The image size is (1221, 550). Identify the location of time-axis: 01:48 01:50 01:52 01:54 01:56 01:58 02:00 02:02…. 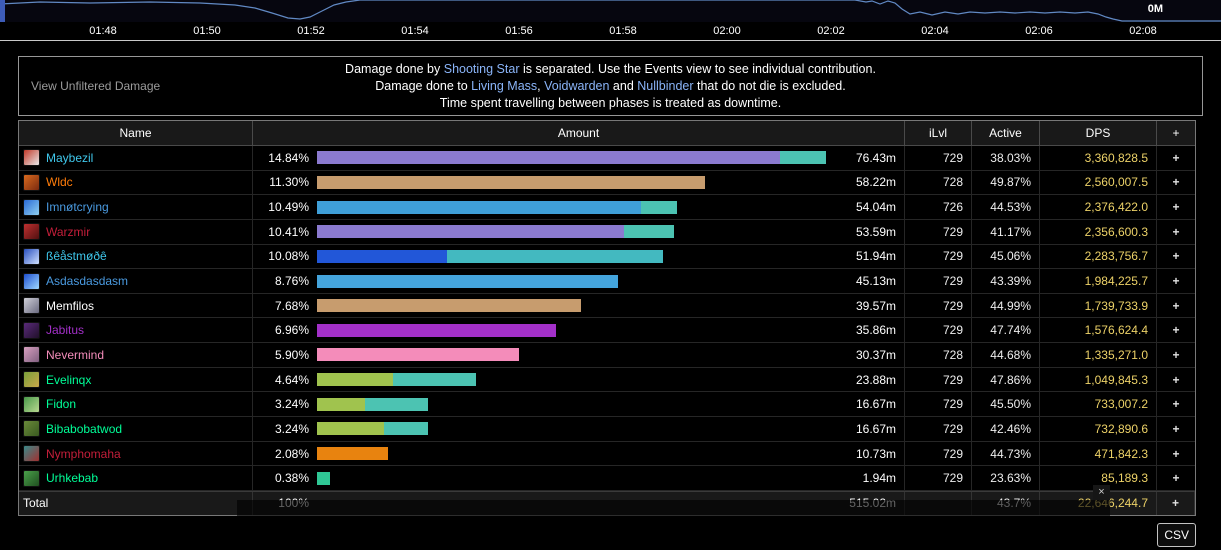
(610, 31).